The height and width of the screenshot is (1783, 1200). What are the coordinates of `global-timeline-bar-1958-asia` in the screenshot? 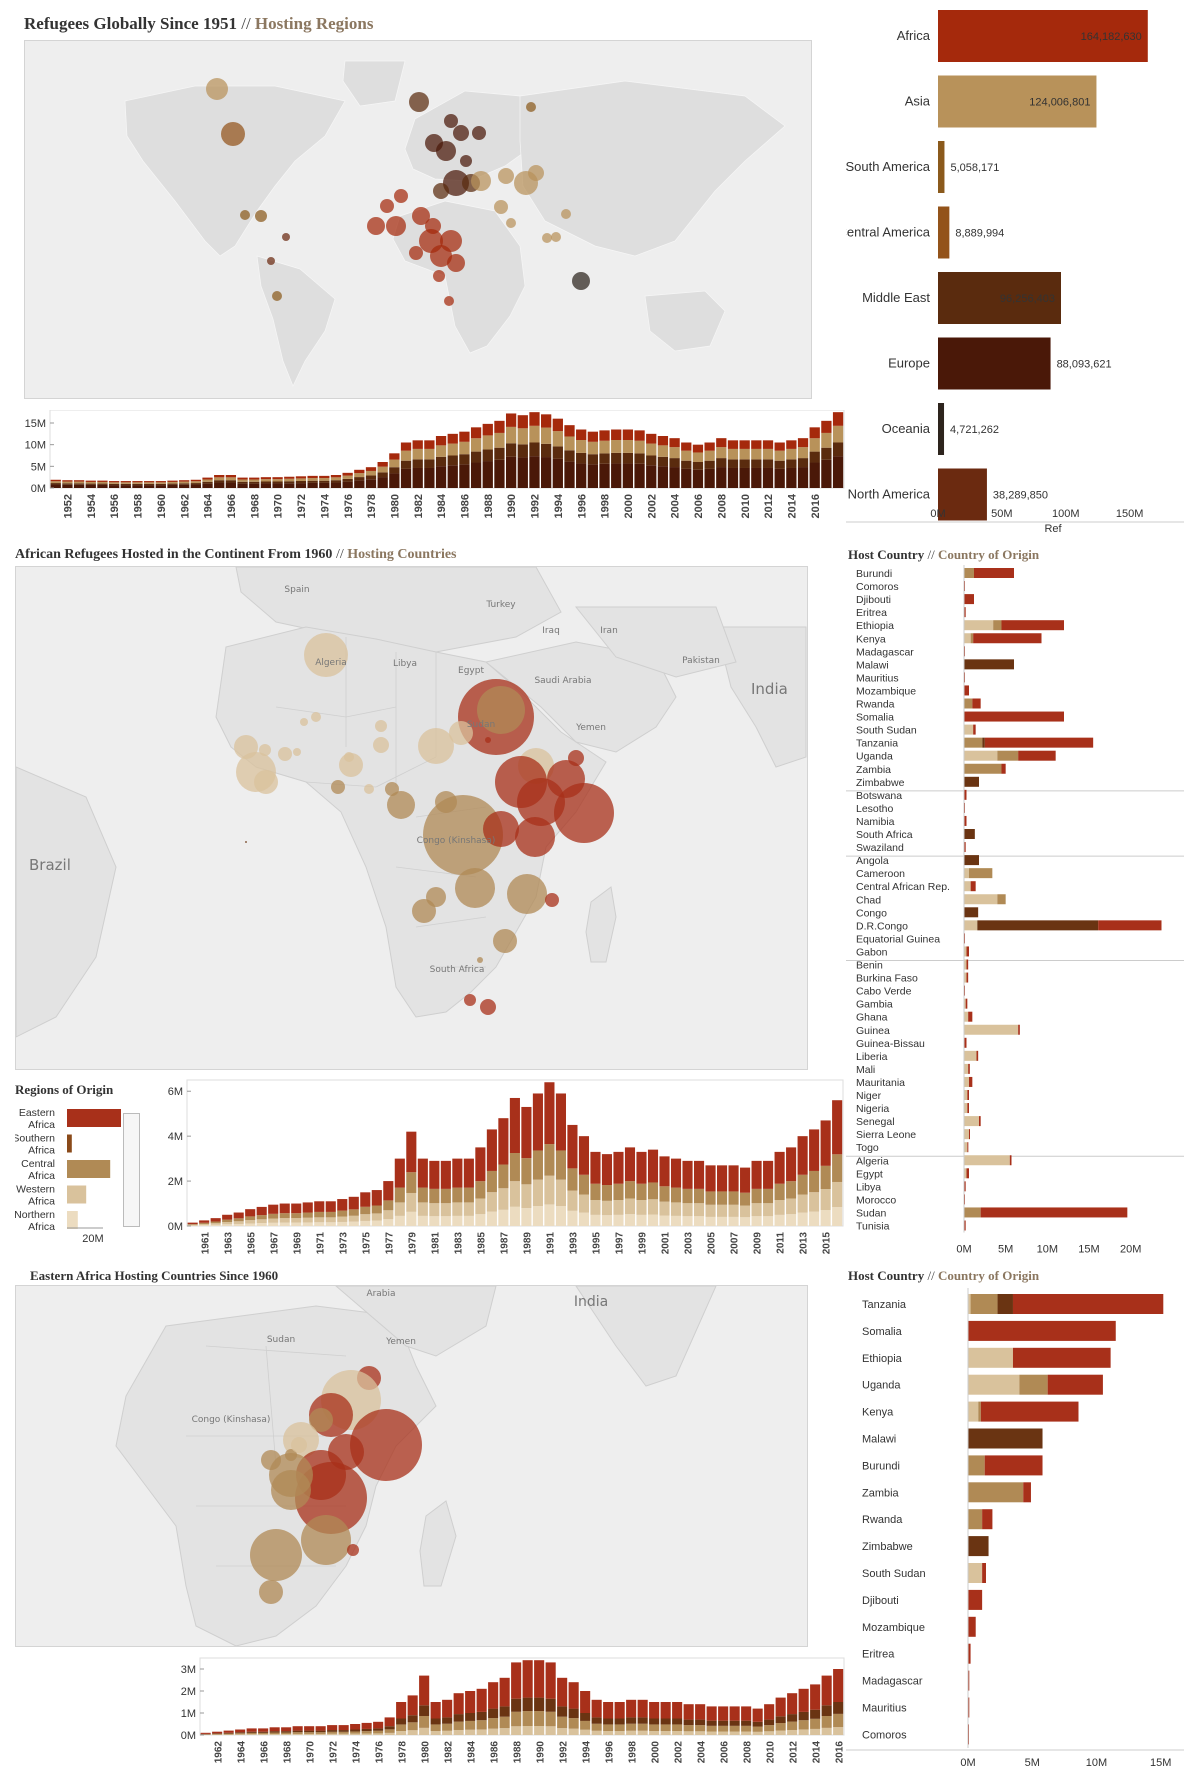 It's located at (137, 483).